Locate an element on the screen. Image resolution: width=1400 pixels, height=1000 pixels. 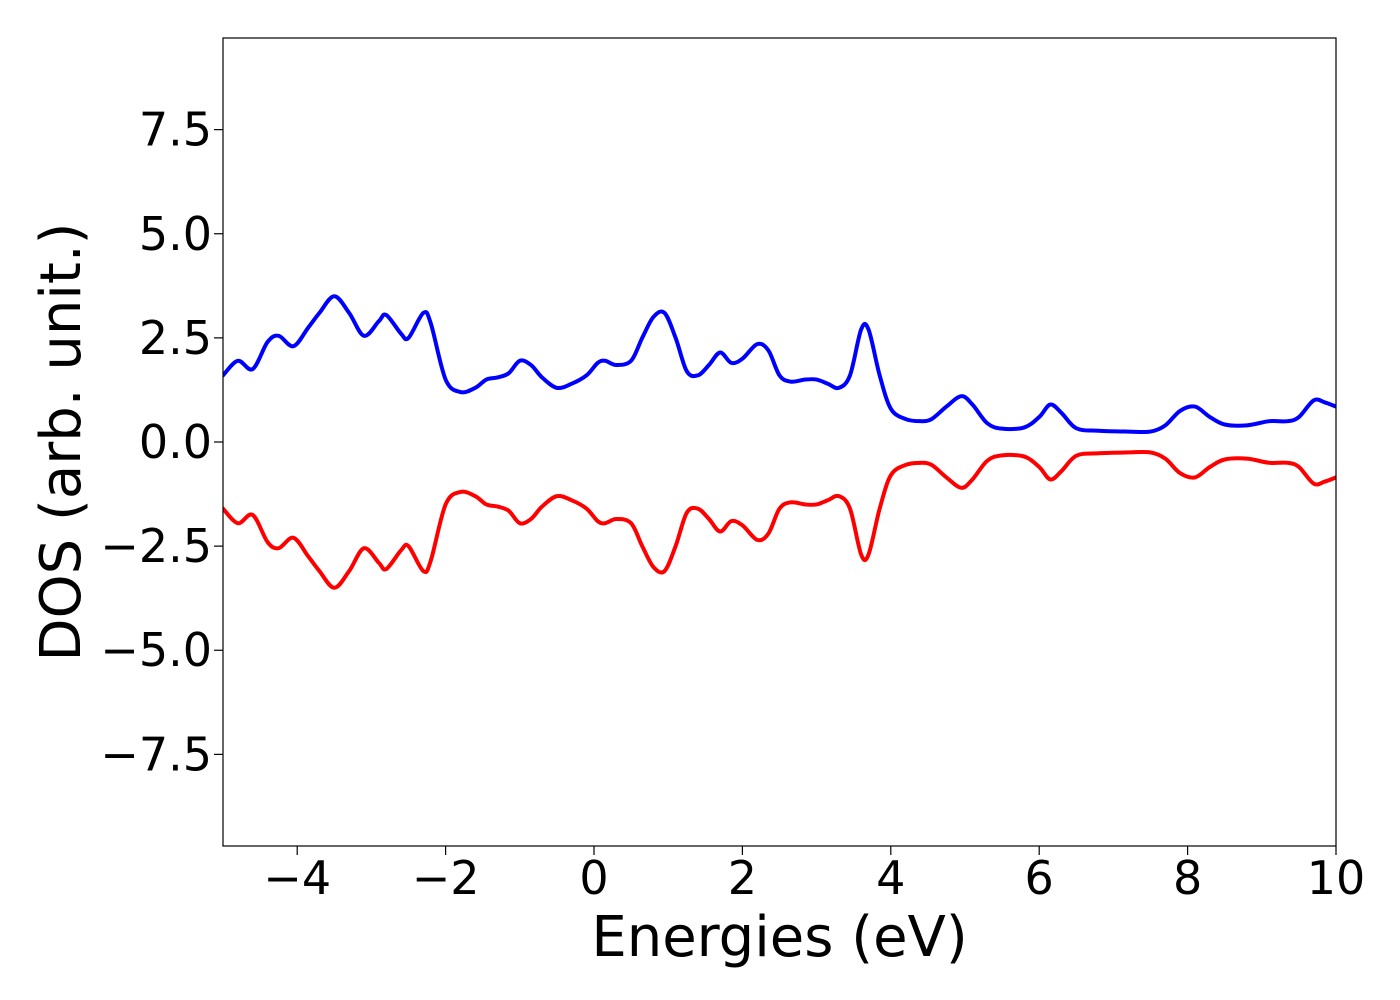
x-tick-label: 2 is located at coordinates (742, 878).